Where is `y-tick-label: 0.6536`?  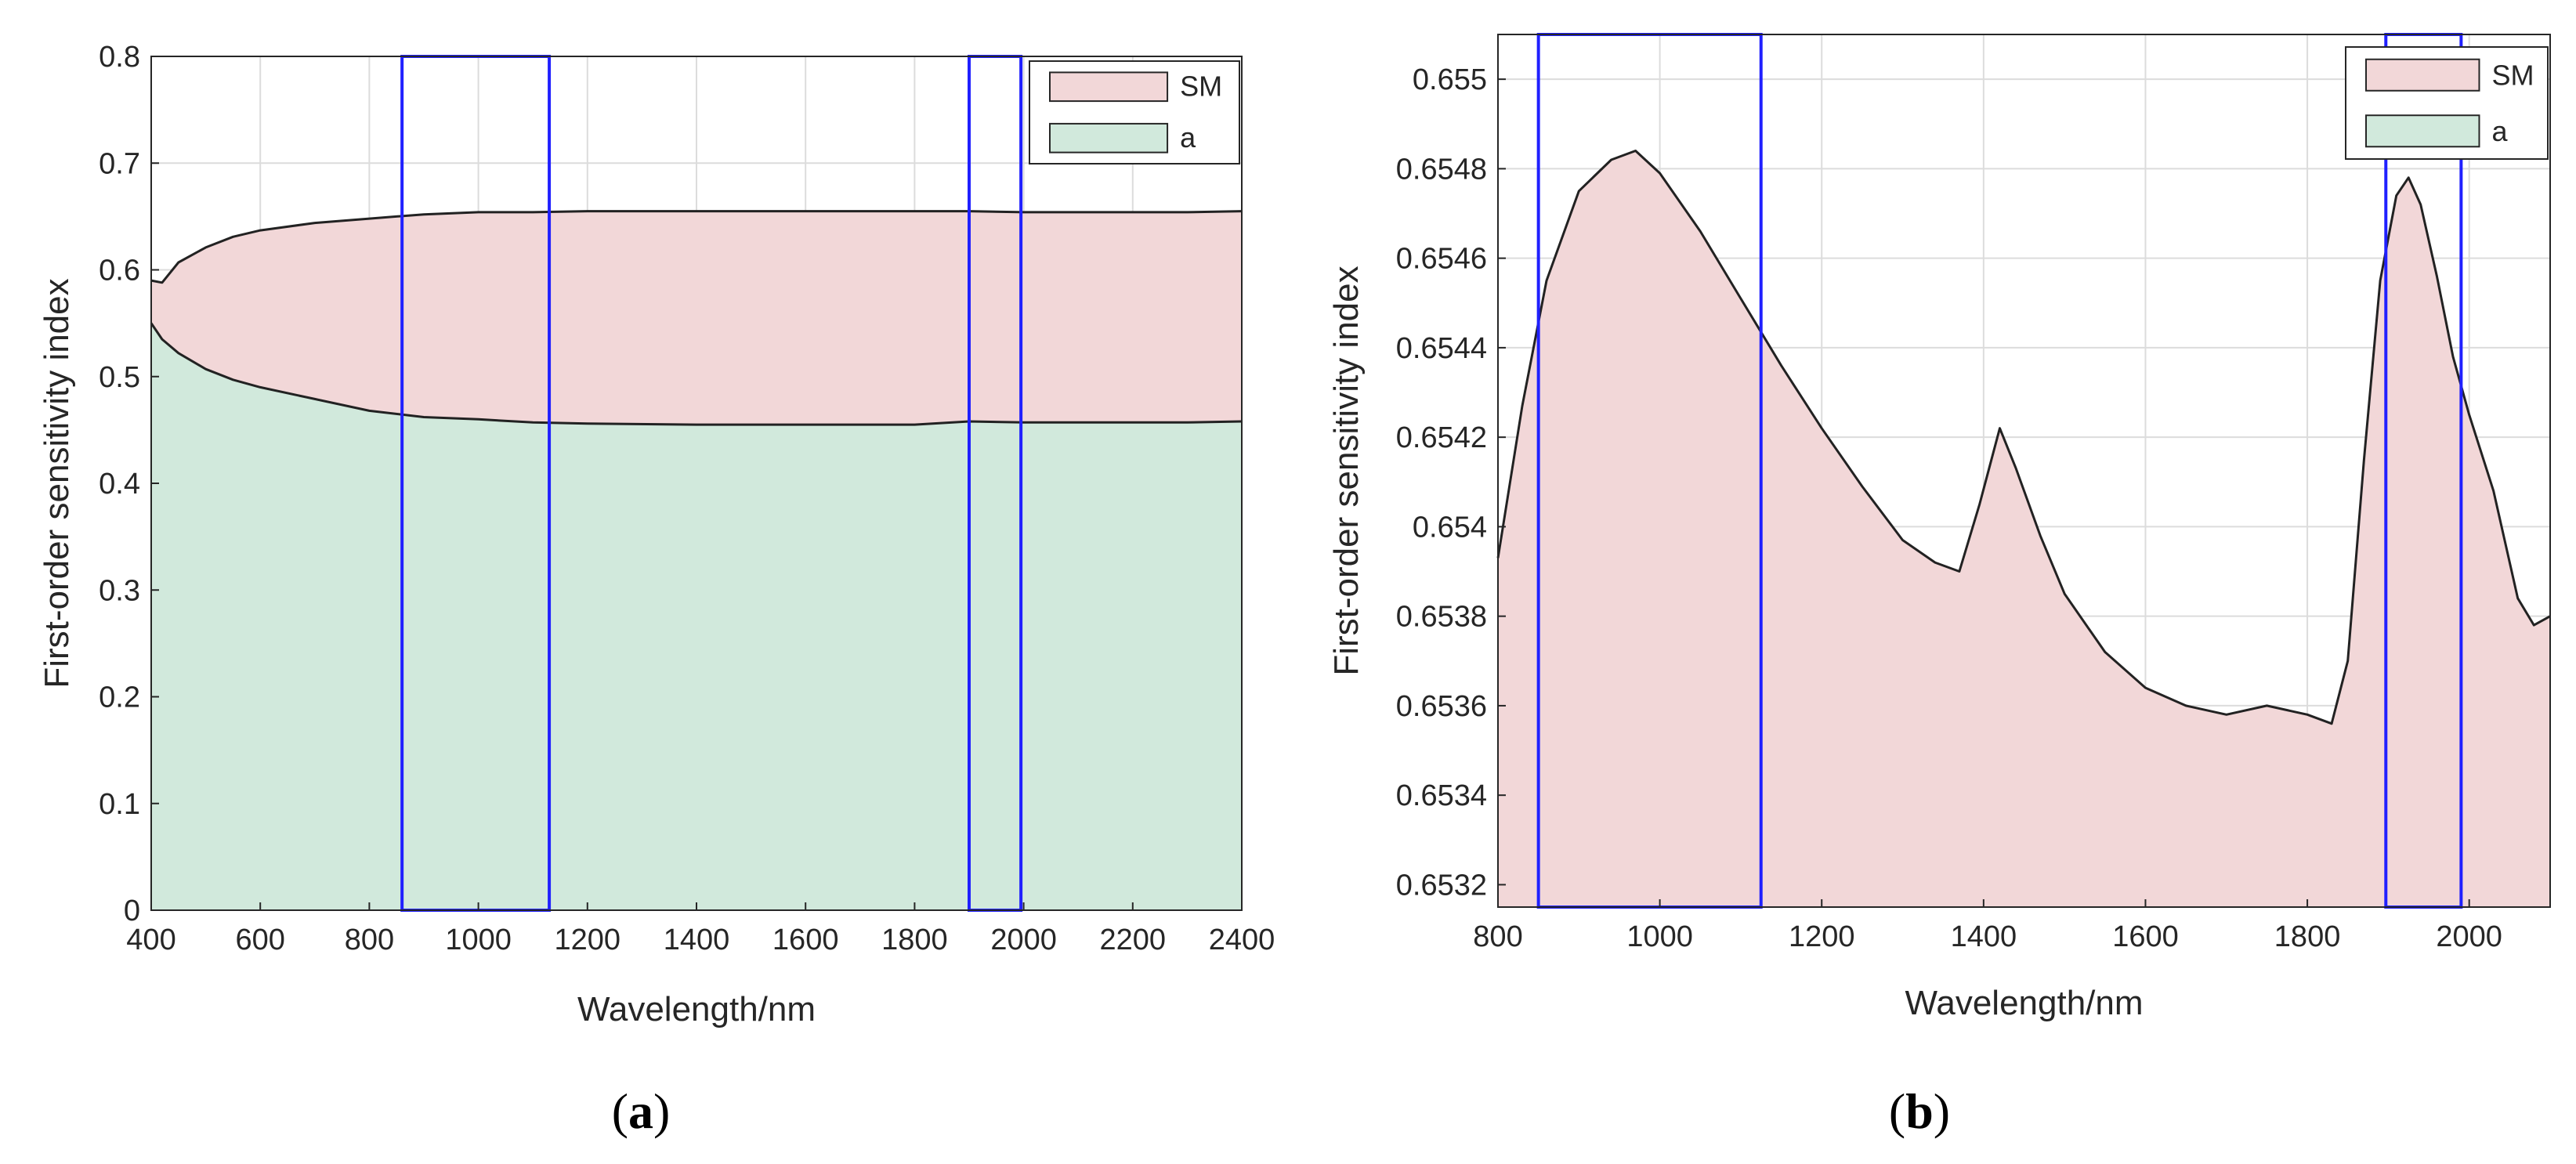
y-tick-label: 0.6536 is located at coordinates (1442, 706).